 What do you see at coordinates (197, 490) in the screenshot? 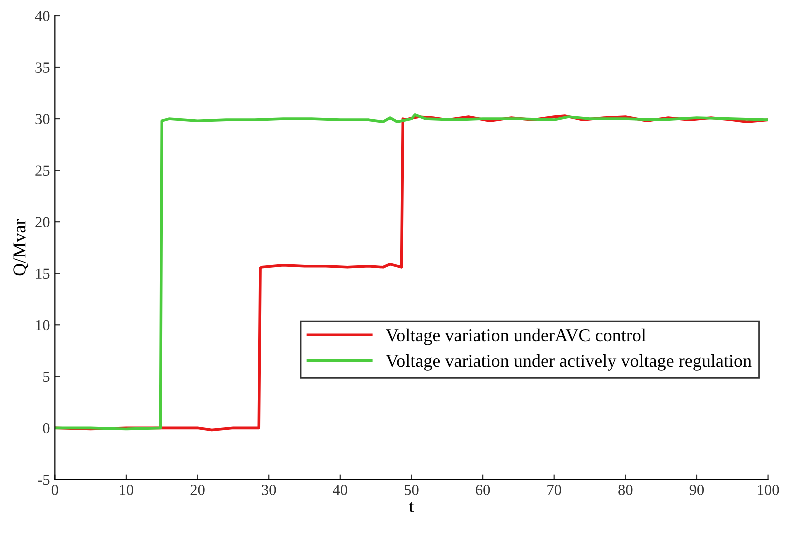
I see `x-tick-label: 20` at bounding box center [197, 490].